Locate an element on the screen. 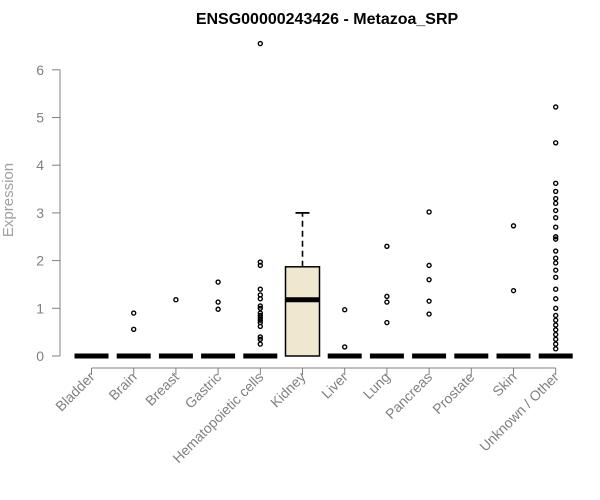 Image resolution: width=600 pixels, height=500 pixels. x-tick-label: Pancreas is located at coordinates (408, 395).